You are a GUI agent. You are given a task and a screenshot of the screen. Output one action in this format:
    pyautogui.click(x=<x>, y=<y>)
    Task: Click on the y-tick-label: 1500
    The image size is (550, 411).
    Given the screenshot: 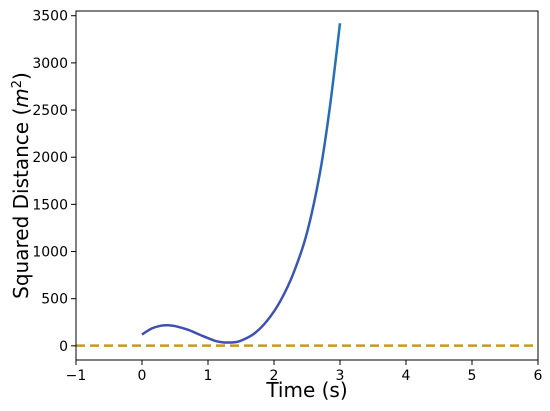 What is the action you would take?
    pyautogui.click(x=50, y=205)
    